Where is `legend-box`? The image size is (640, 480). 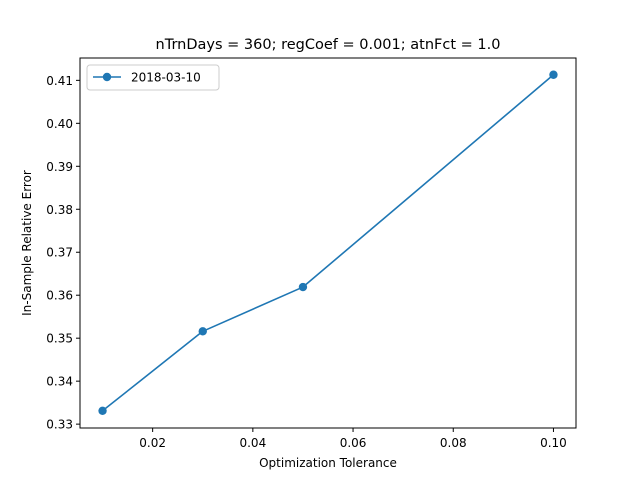 legend-box is located at coordinates (153, 77).